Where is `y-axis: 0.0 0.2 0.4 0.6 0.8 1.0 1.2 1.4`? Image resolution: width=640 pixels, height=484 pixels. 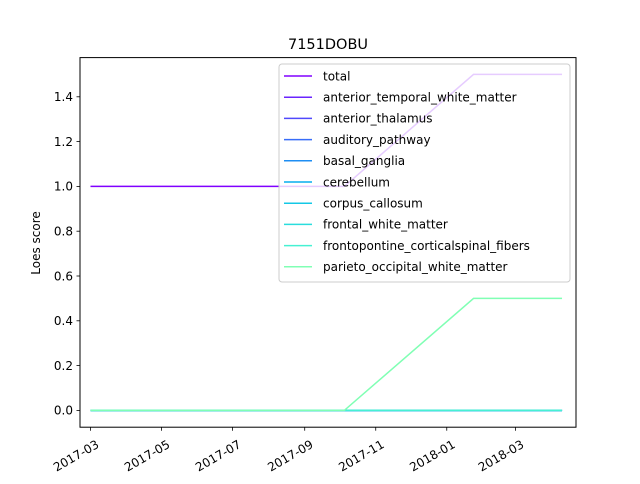
y-axis: 0.0 0.2 0.4 0.6 0.8 1.0 1.2 1.4 is located at coordinates (67, 254).